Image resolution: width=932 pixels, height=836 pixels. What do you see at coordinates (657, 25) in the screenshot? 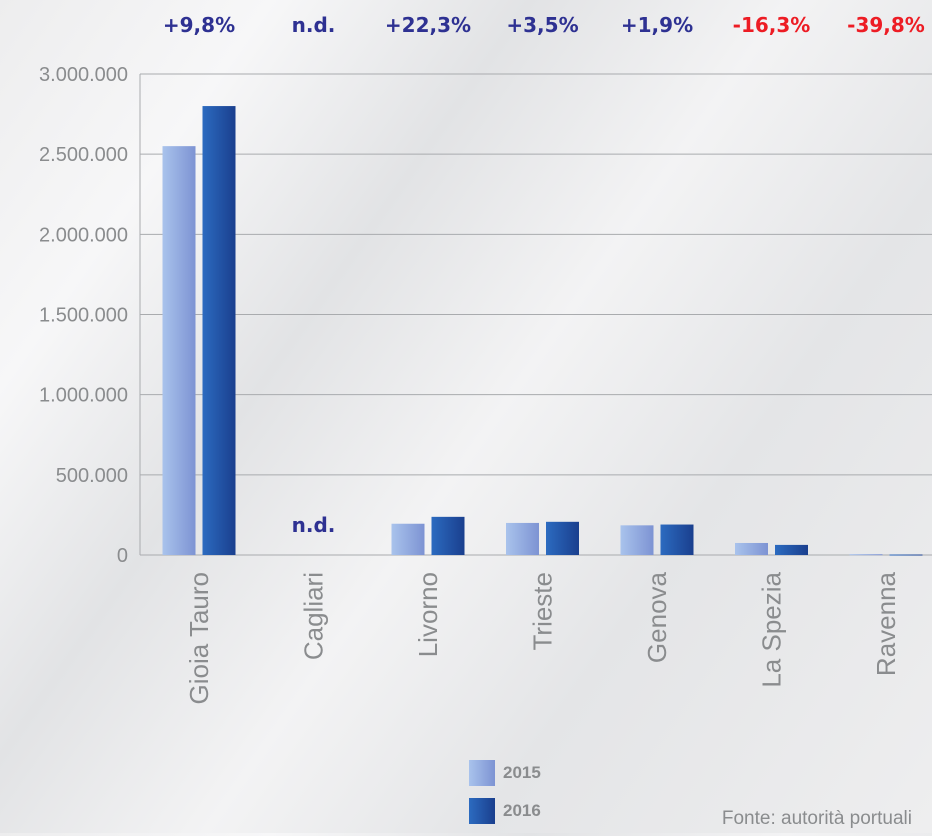
I see `change-label: +1,9%` at bounding box center [657, 25].